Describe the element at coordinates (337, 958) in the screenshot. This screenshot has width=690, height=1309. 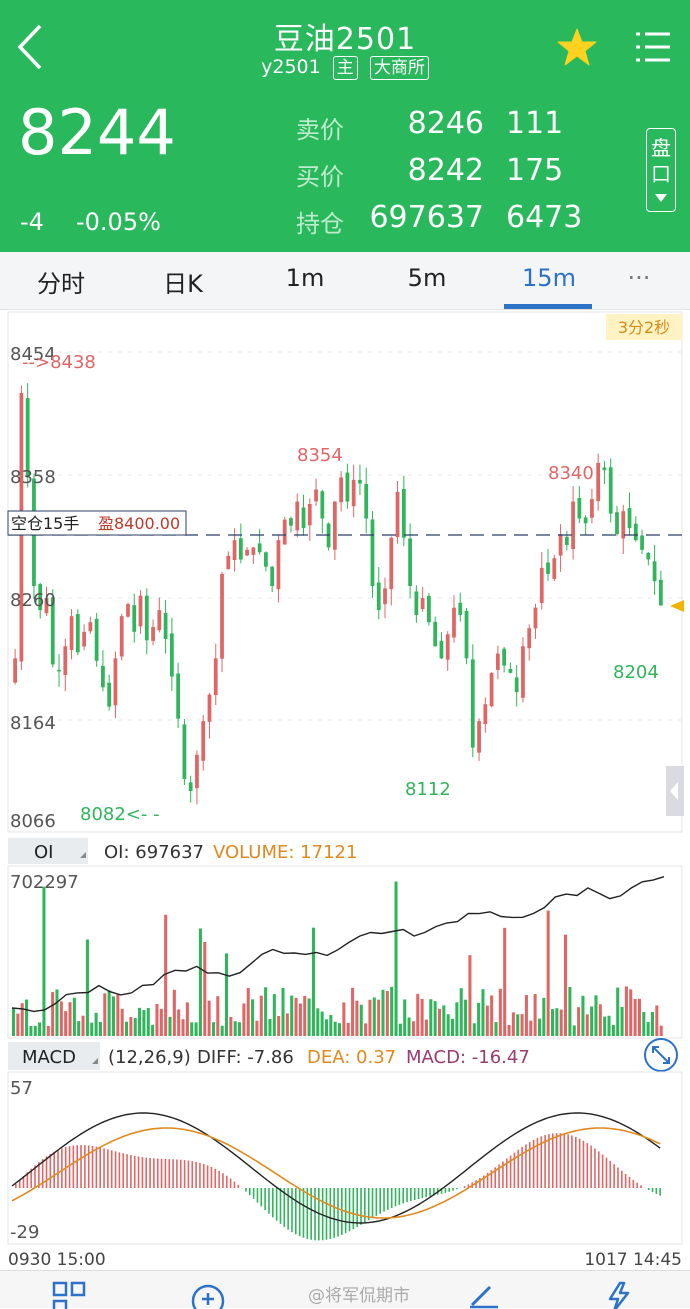
I see `volume-bars` at that location.